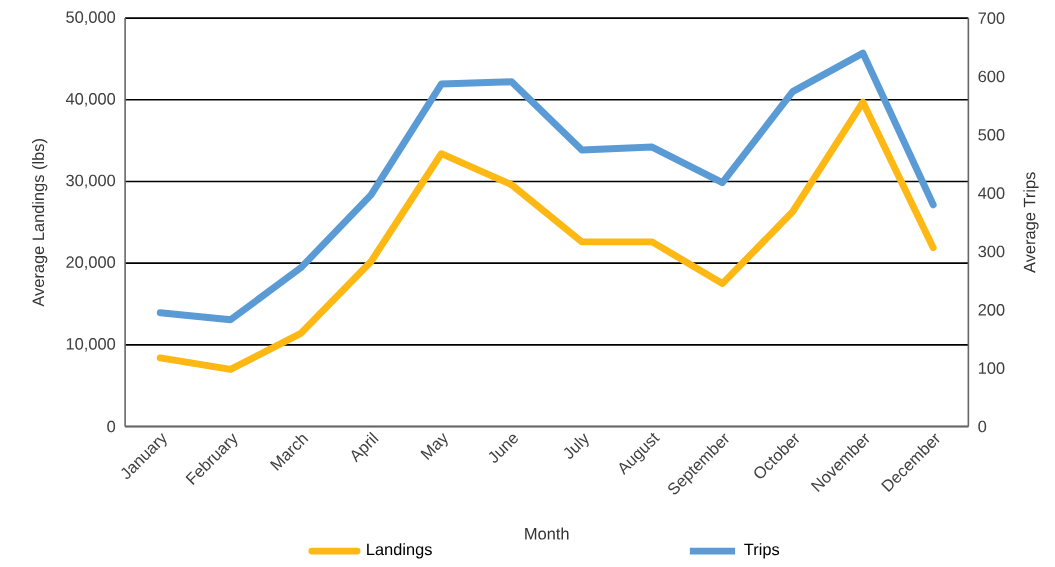  I want to click on y-tick-label: 0, so click(111, 426).